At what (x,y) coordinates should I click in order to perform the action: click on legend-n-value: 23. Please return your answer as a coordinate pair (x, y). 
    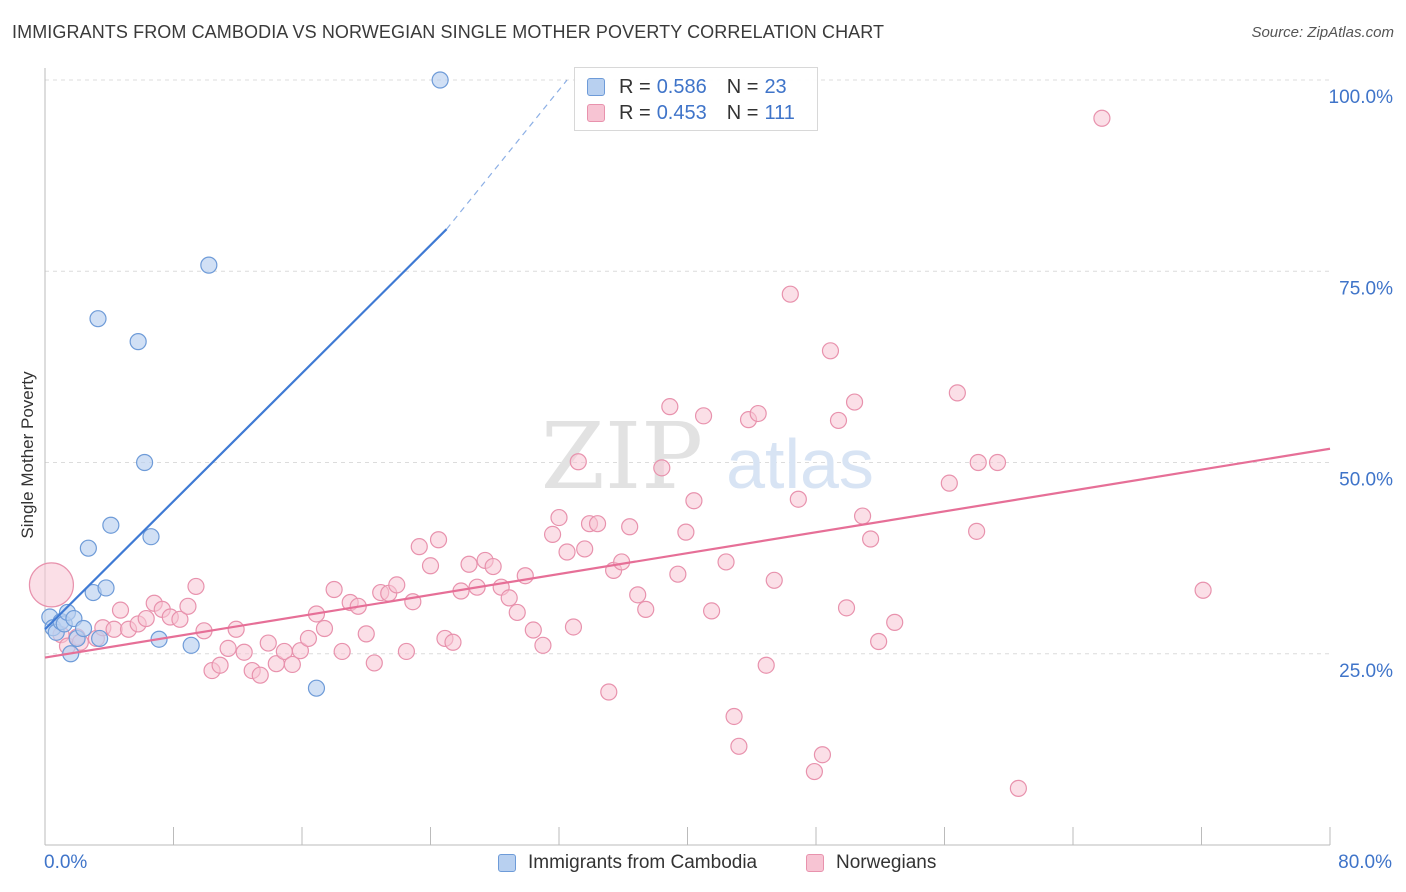
    Looking at the image, I should click on (775, 86).